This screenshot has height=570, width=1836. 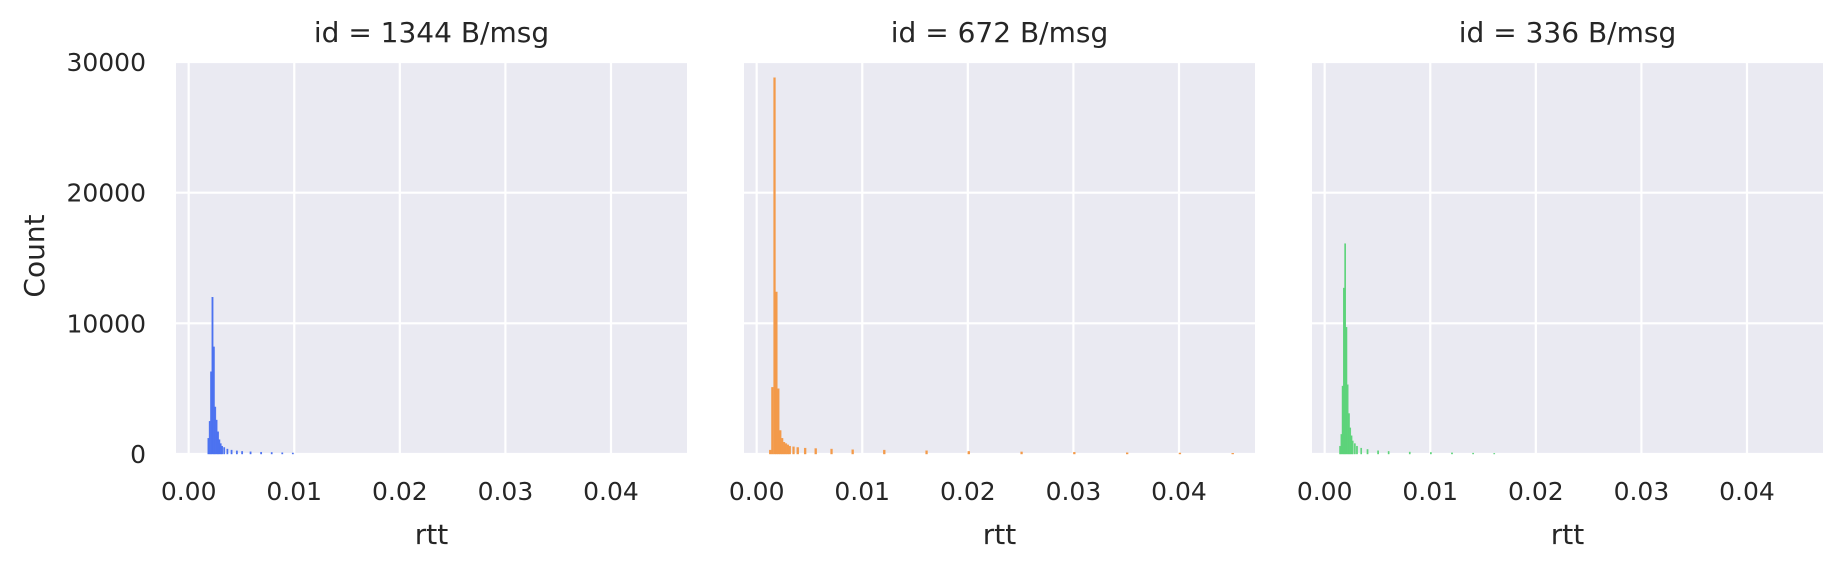 I want to click on y-axis-label-group: Count, so click(x=34, y=255).